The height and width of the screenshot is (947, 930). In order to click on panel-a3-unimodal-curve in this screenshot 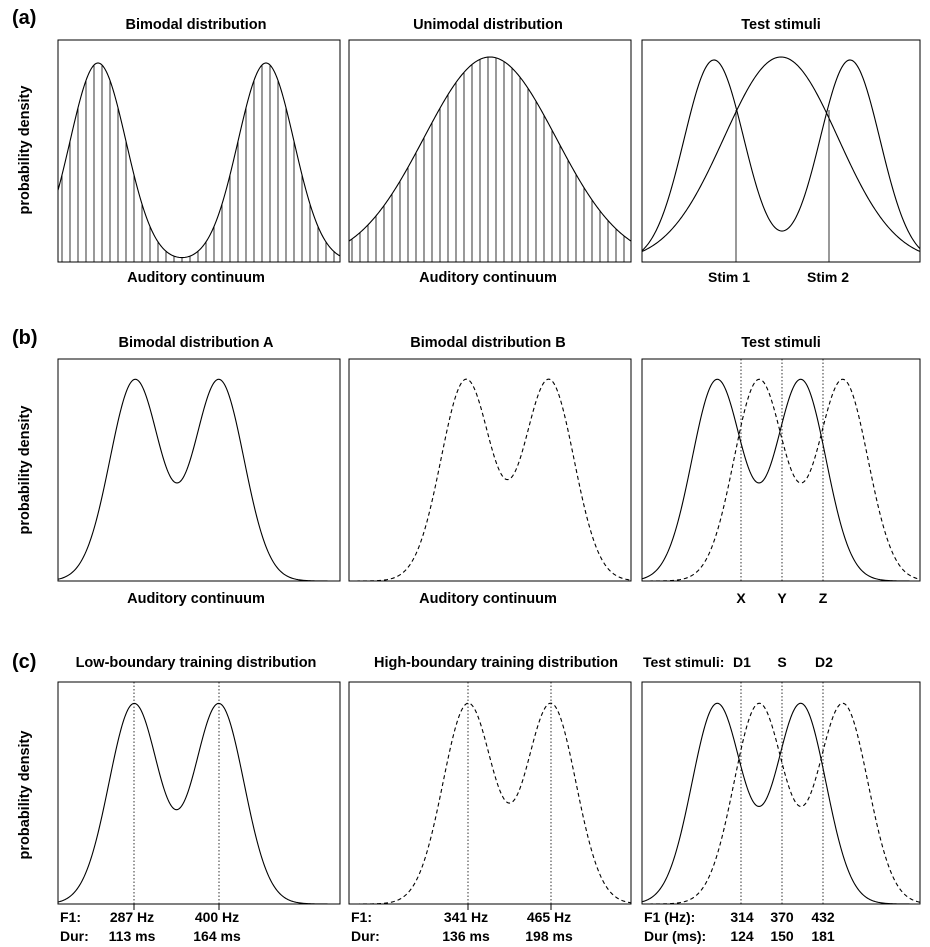, I will do `click(781, 154)`.